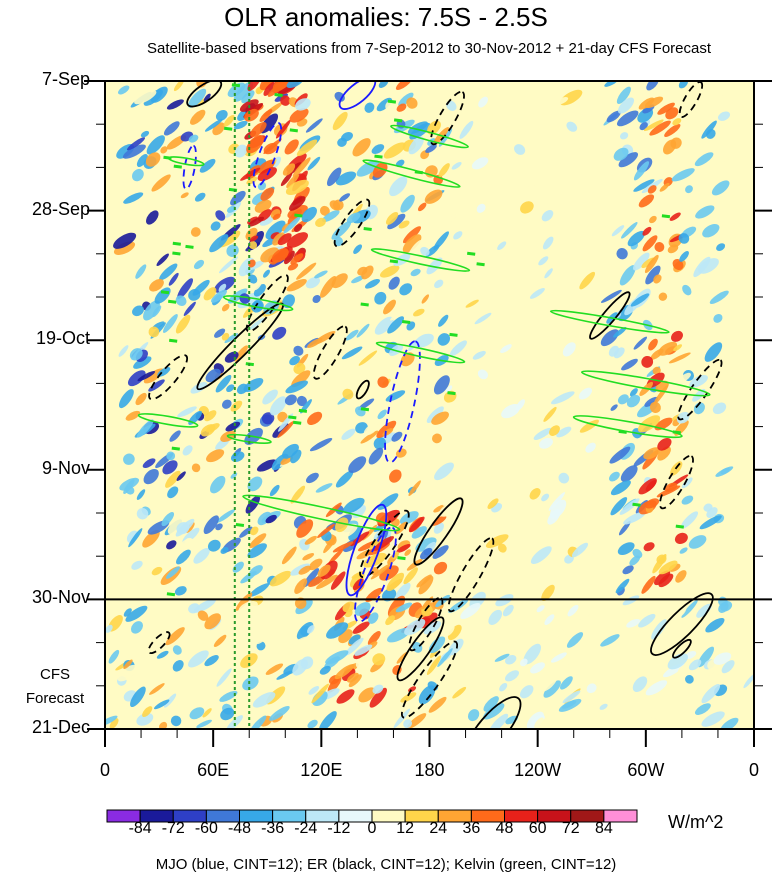 Image resolution: width=772 pixels, height=878 pixels. Describe the element at coordinates (55, 698) in the screenshot. I see `forecast-note-line2: Forecast` at that location.